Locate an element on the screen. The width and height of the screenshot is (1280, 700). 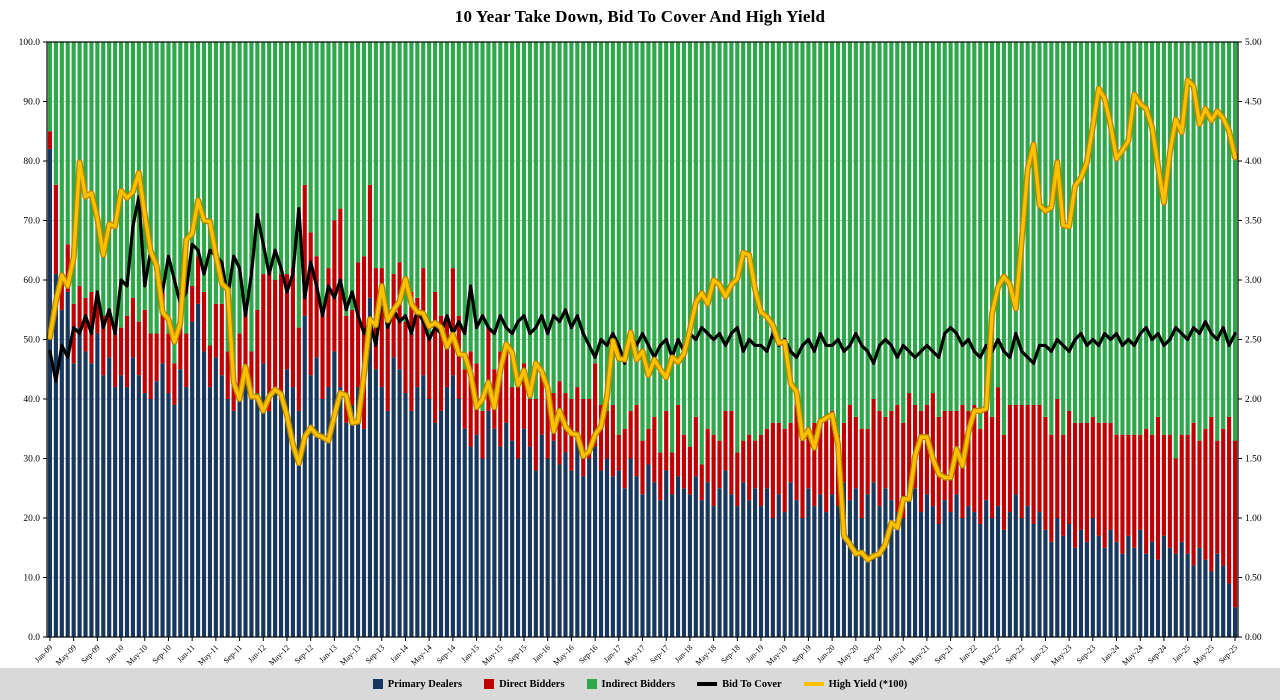
svg-text: 50.0 is located at coordinates (31, 341).